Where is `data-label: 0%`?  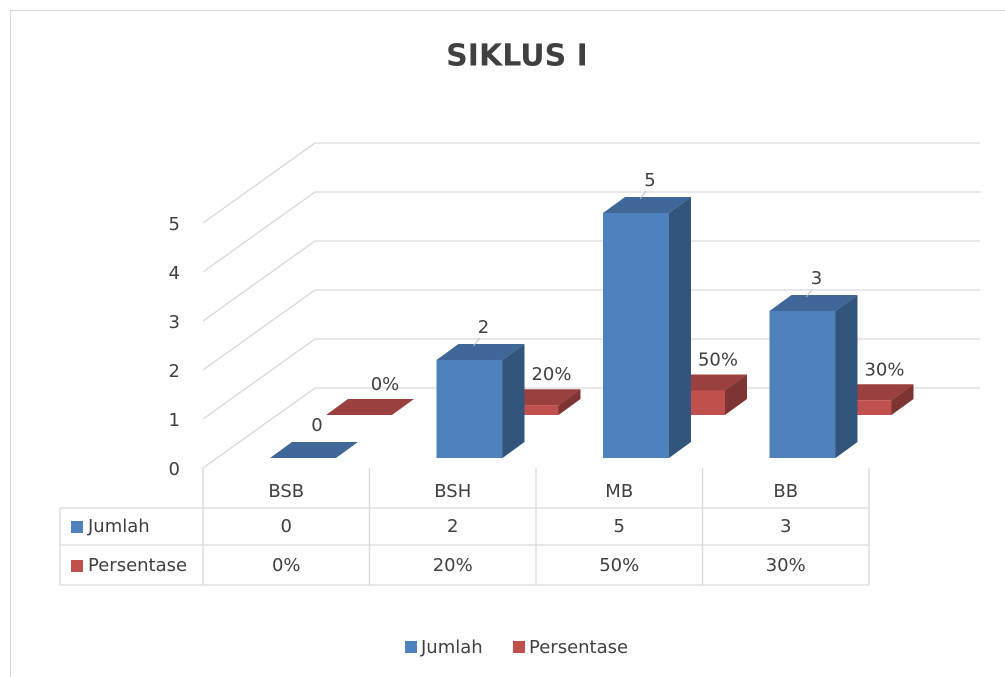 data-label: 0% is located at coordinates (385, 384).